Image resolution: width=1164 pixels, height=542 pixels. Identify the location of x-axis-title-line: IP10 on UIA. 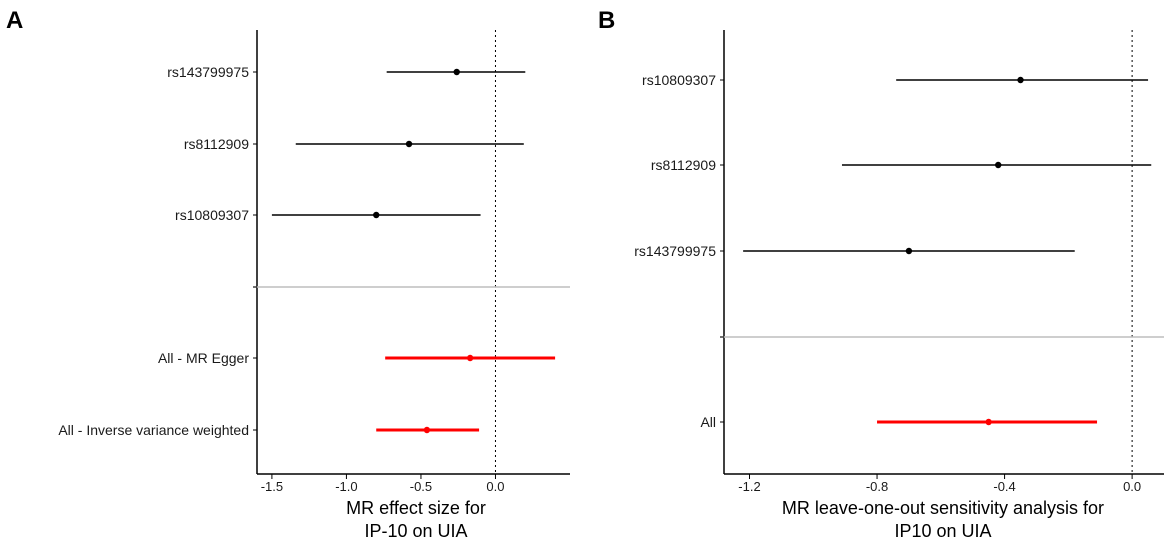
(942, 531).